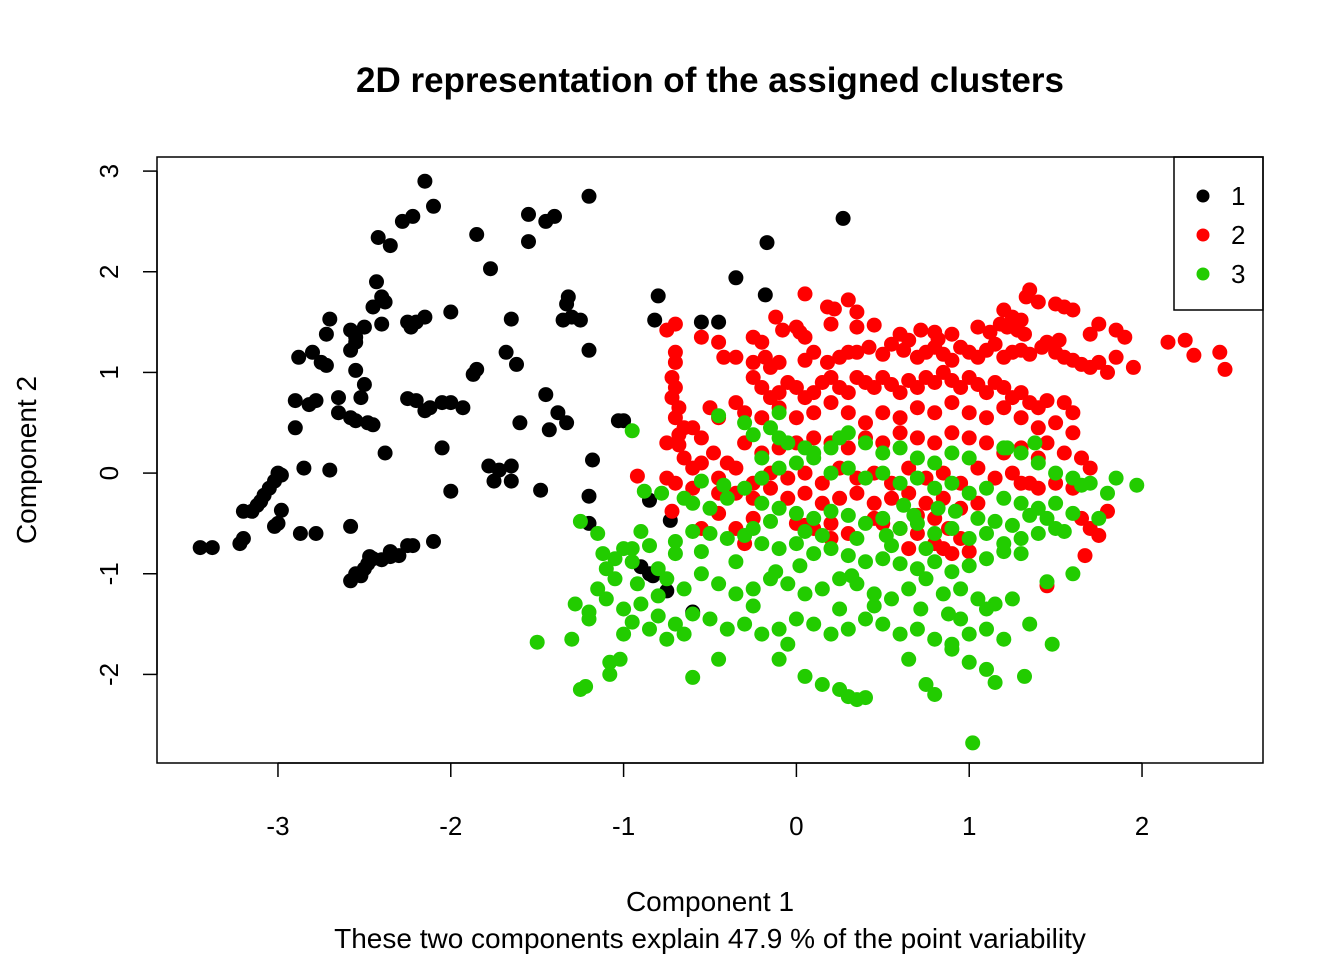 This screenshot has width=1344, height=960. What do you see at coordinates (623, 826) in the screenshot?
I see `x-tick-label: -1` at bounding box center [623, 826].